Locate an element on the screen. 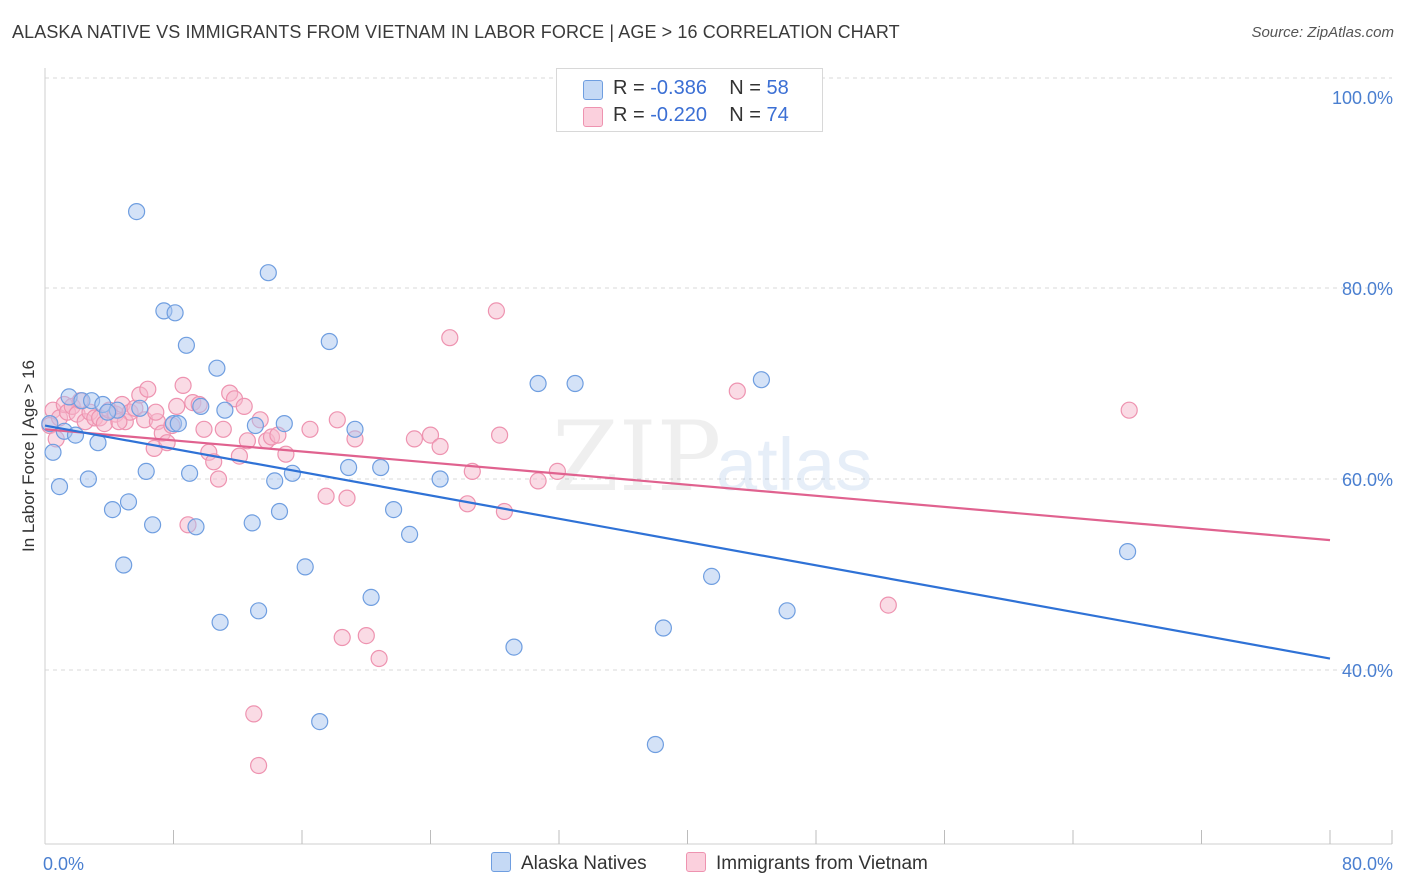 The width and height of the screenshot is (1406, 892). legend-row-alaska: R = -0.386 N = 58 is located at coordinates (689, 88).